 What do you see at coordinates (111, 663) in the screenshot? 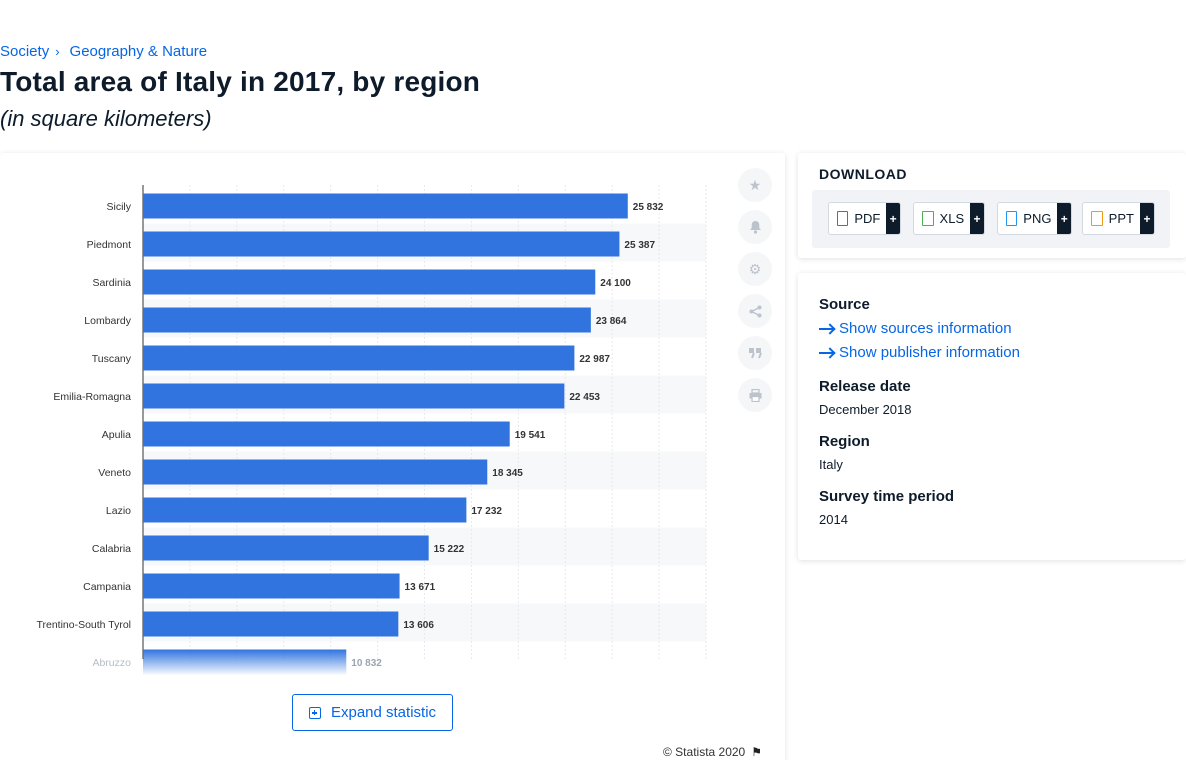
I see `category-label: Abruzzo` at bounding box center [111, 663].